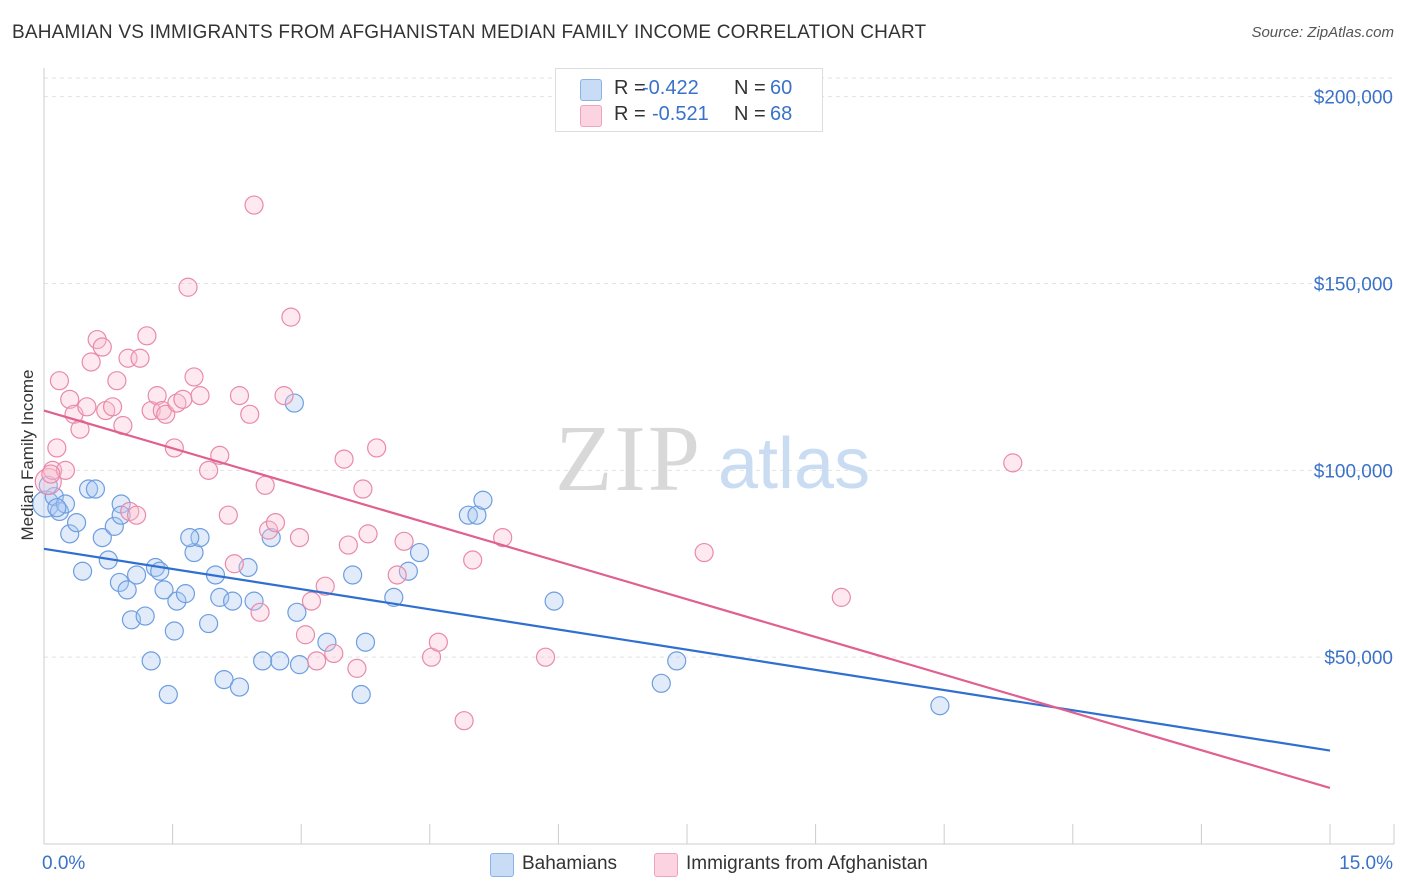  I want to click on y-tick-label: $200,000, so click(1353, 98).